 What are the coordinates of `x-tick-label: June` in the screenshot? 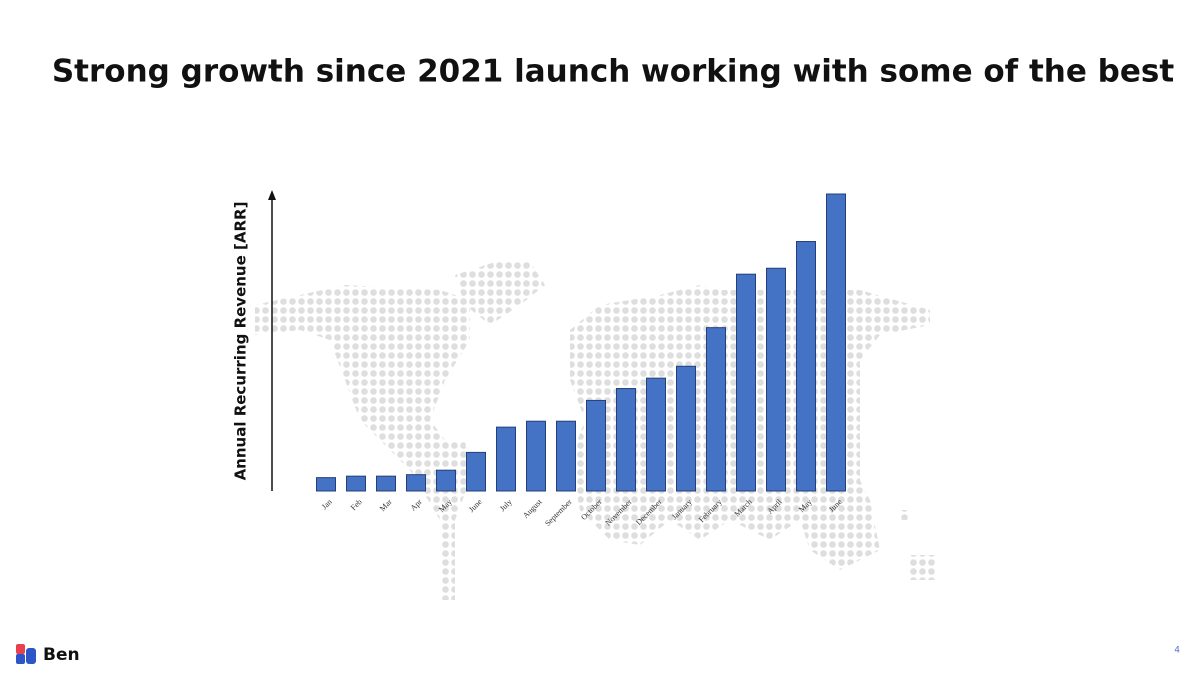 It's located at (475, 505).